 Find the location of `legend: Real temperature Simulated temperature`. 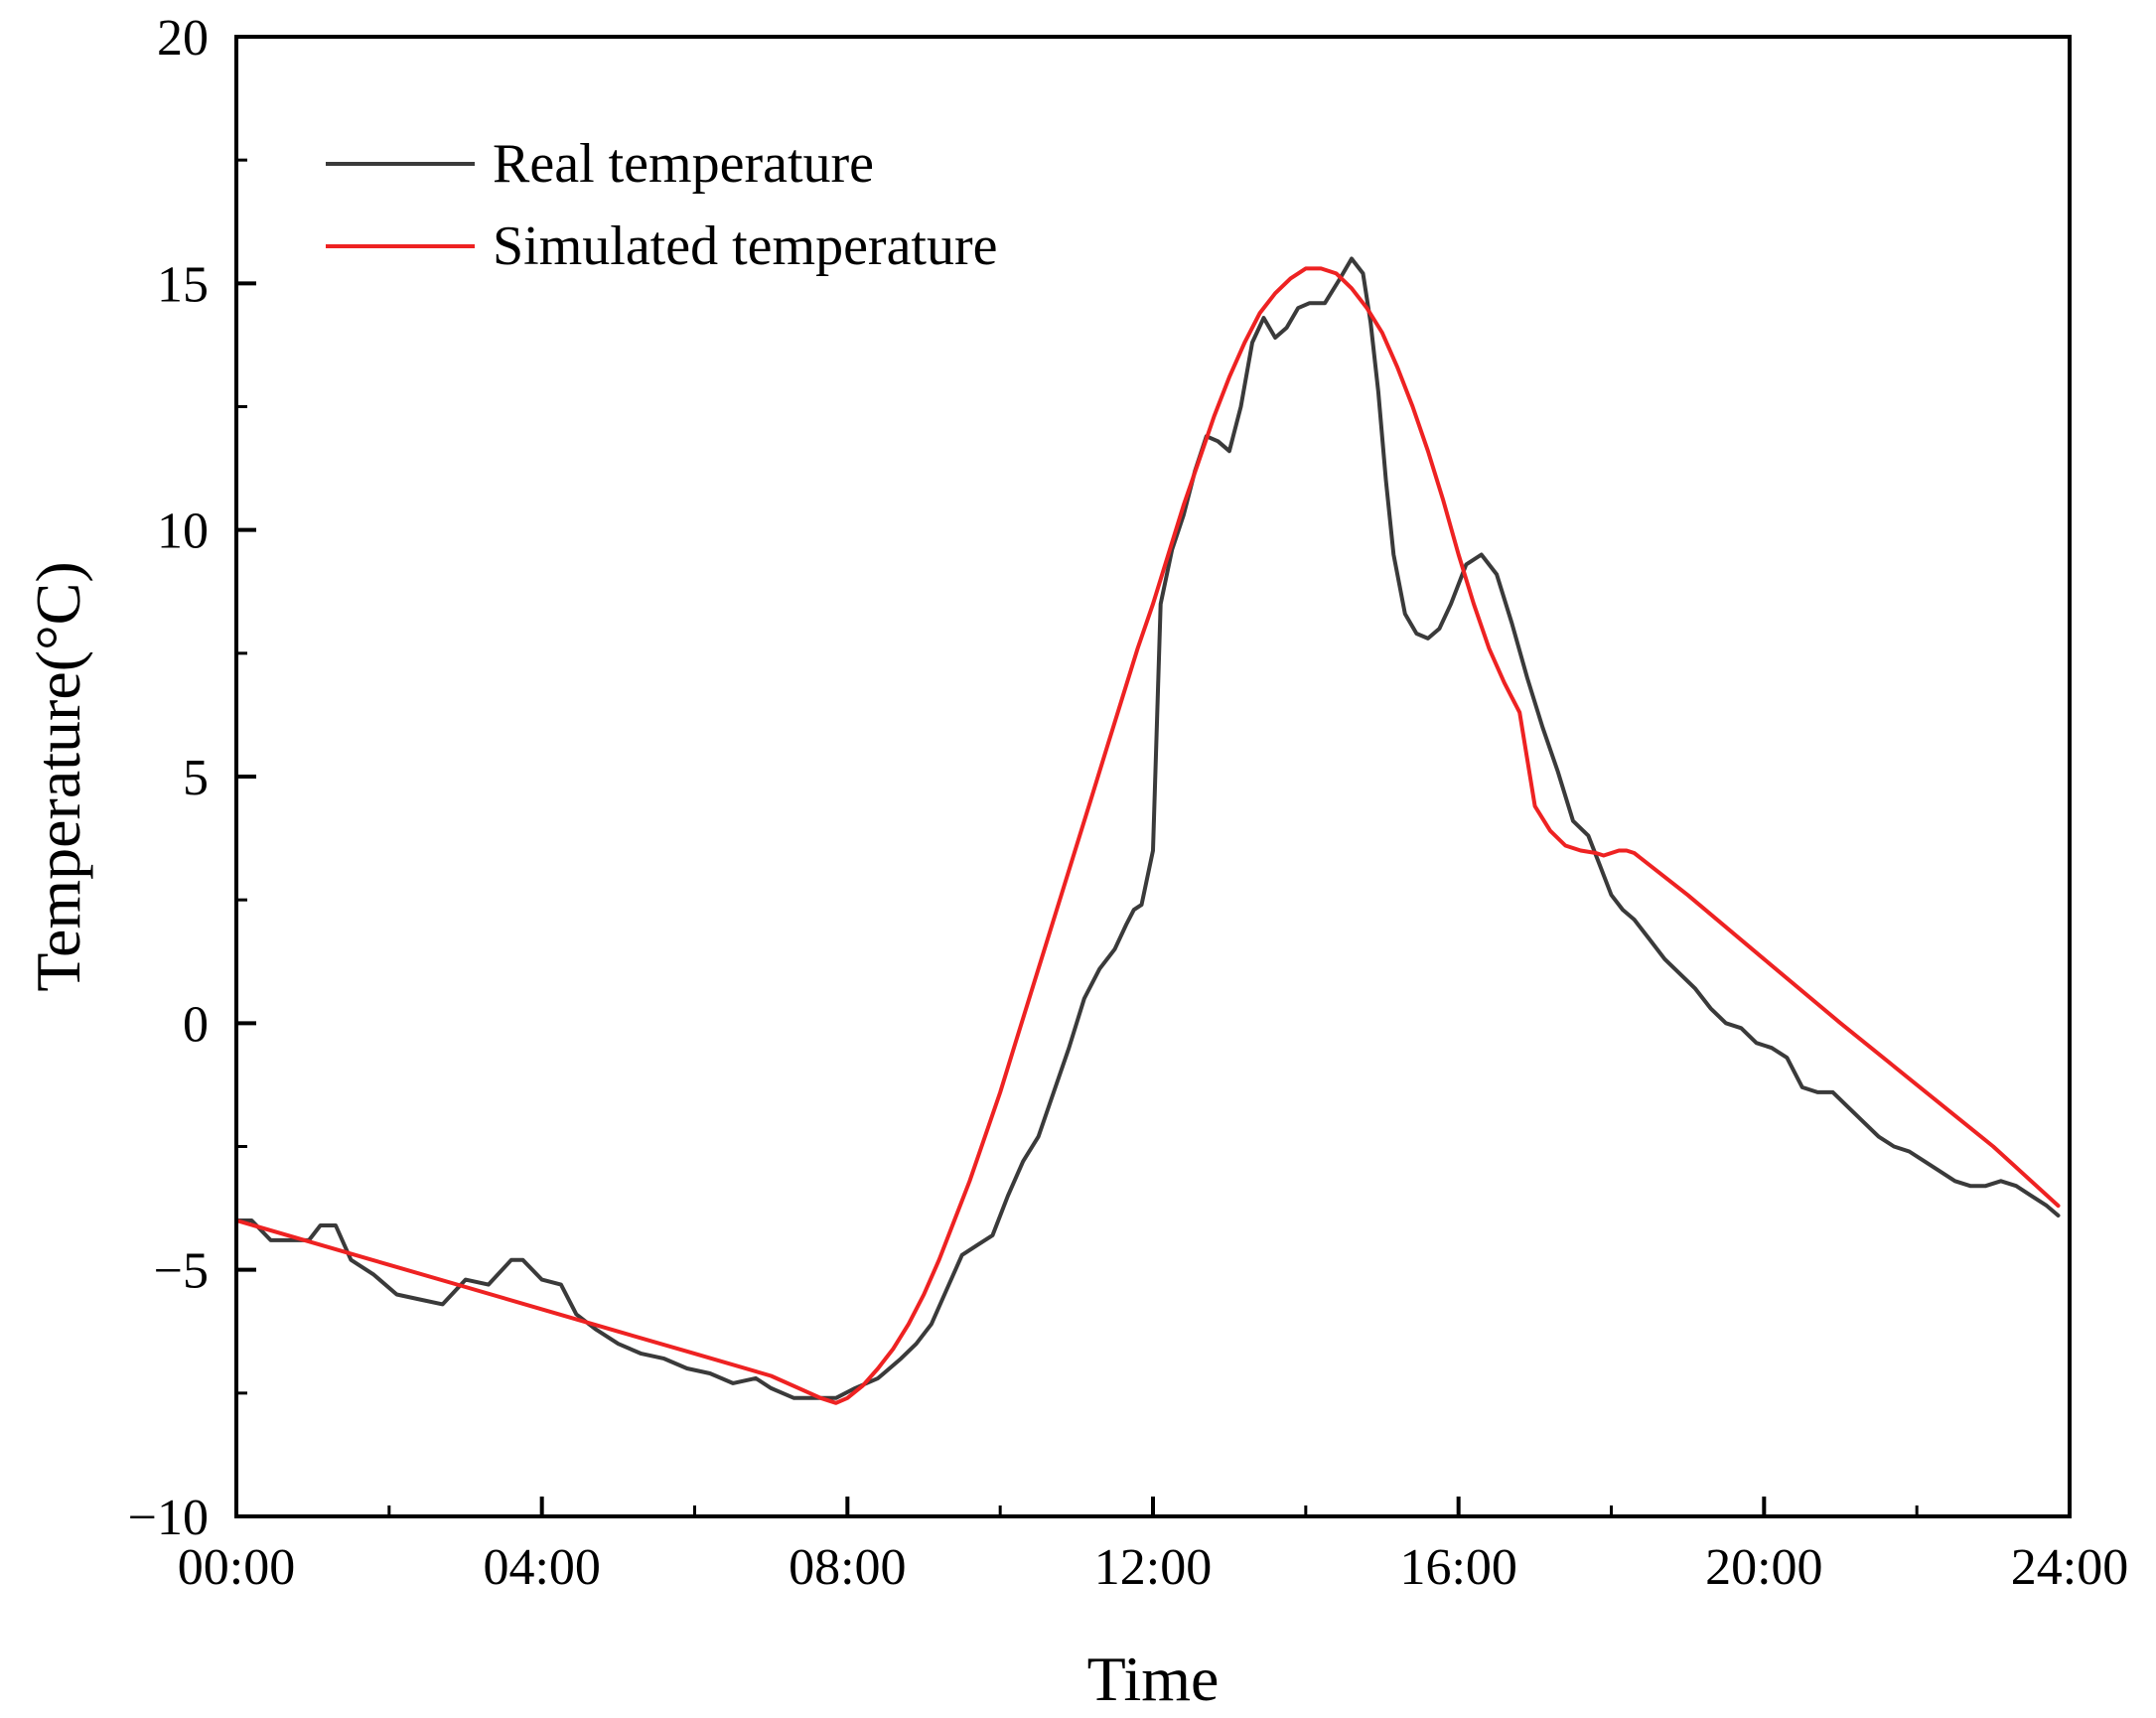

legend: Real temperature Simulated temperature is located at coordinates (661, 205).